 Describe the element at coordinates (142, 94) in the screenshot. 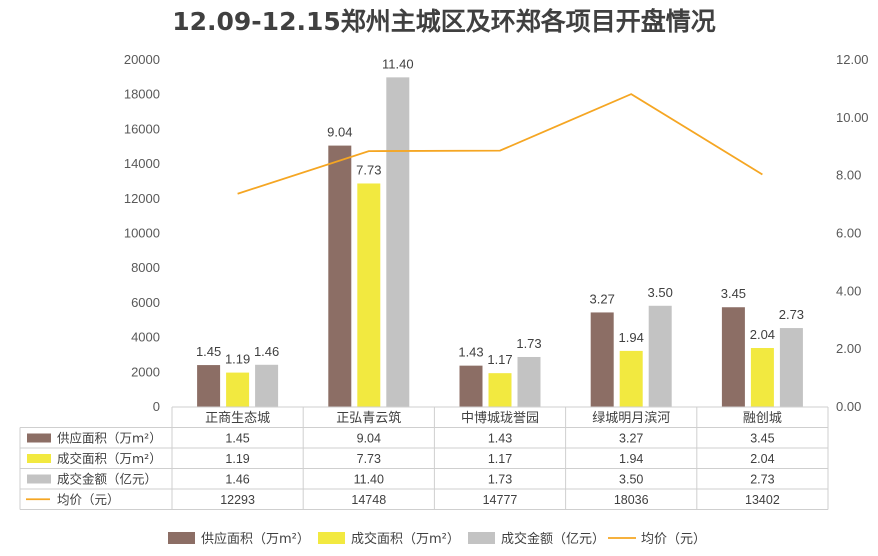

I see `left-axis-tick: 18000` at that location.